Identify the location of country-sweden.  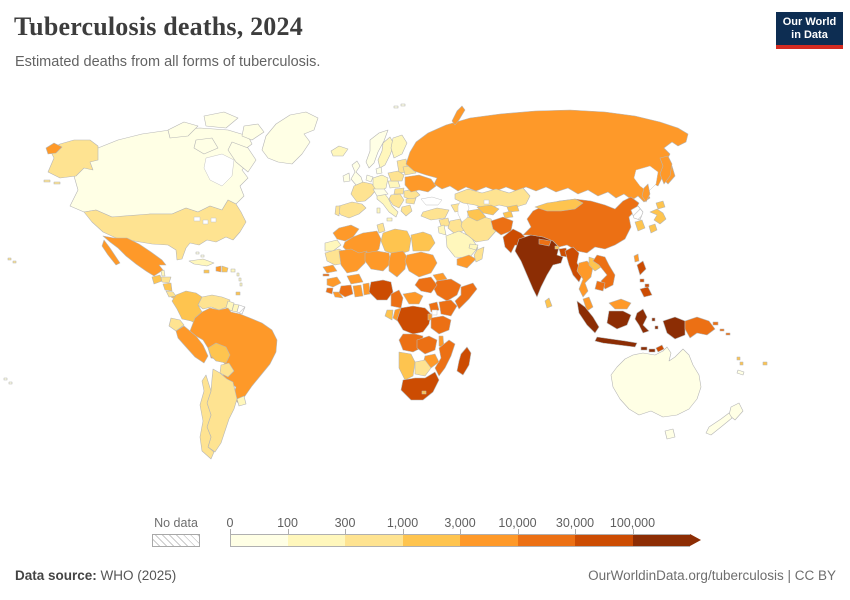
(386, 152).